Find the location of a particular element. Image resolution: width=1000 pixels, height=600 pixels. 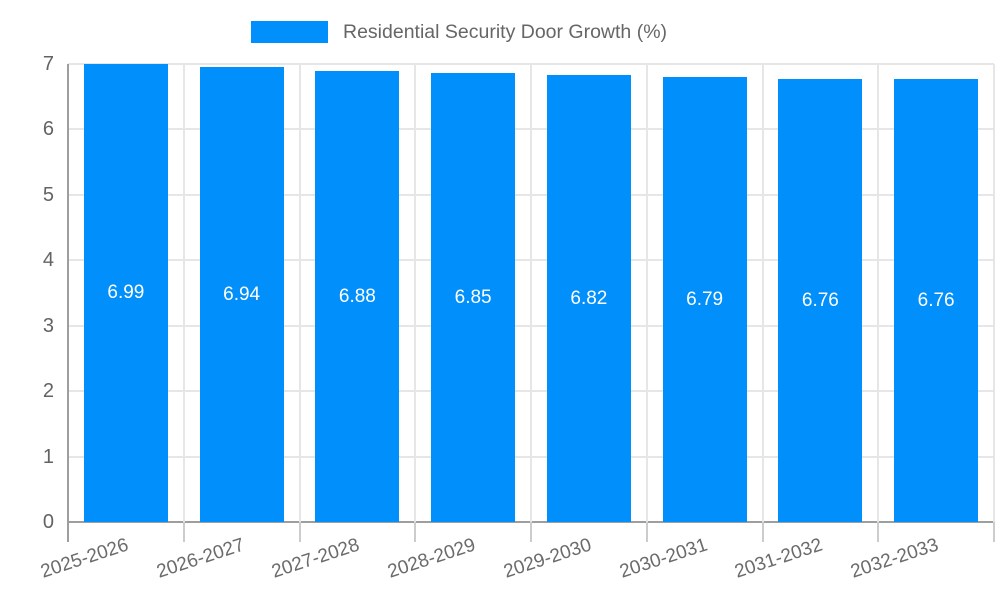

y-axis-tick-label: 0 is located at coordinates (48, 522).